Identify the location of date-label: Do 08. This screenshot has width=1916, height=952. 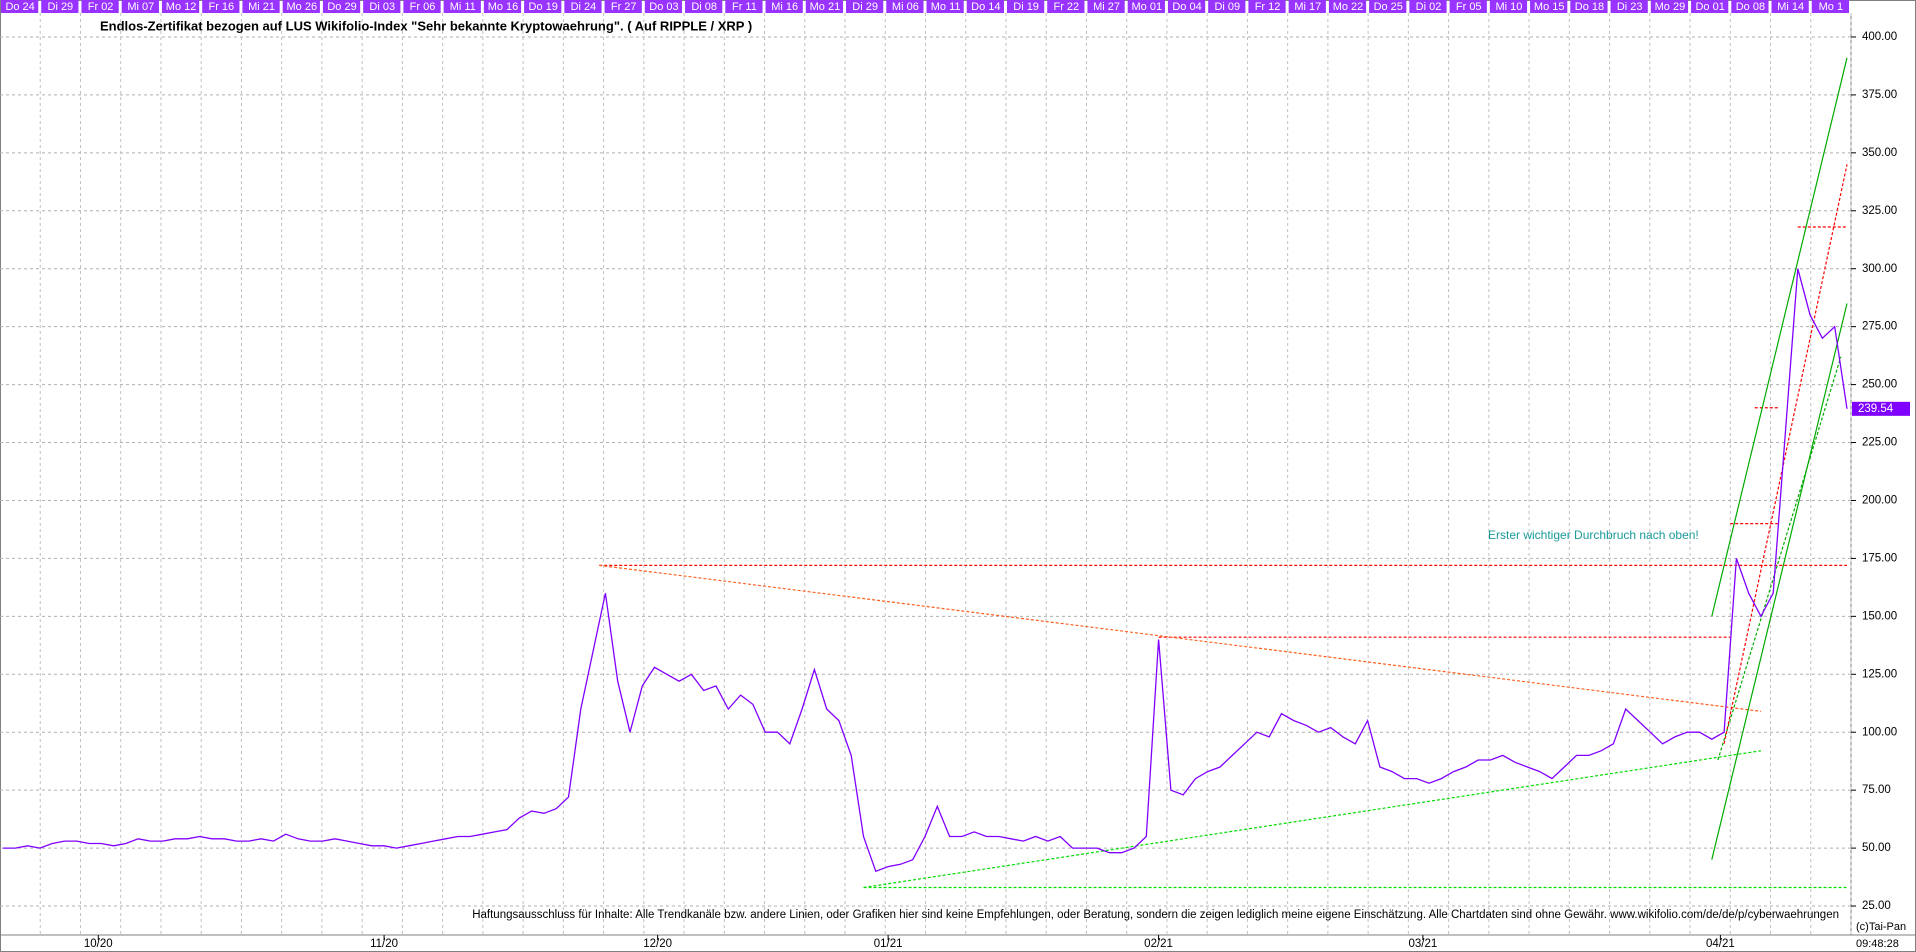
(1750, 7).